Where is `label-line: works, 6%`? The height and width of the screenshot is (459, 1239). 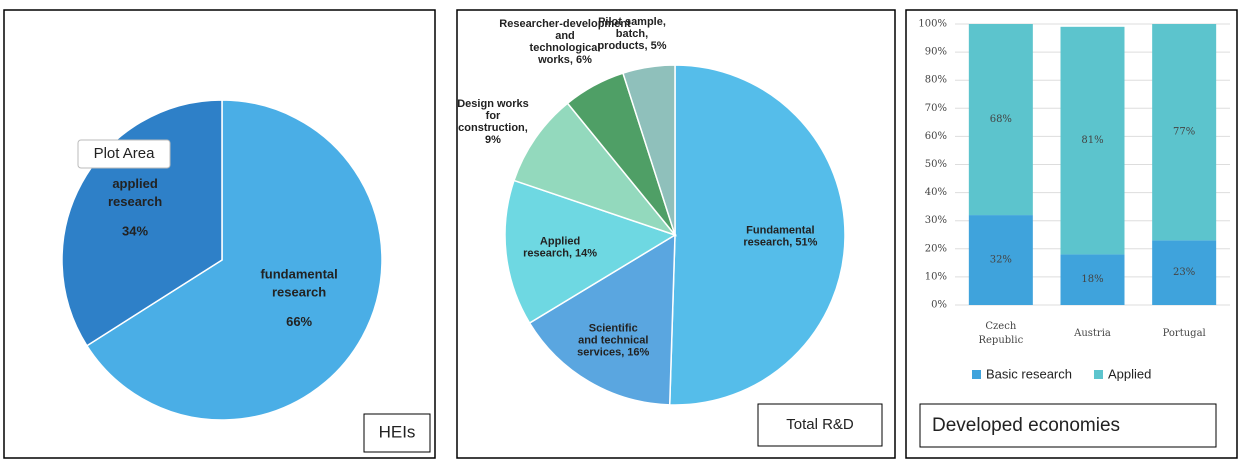 label-line: works, 6% is located at coordinates (564, 60).